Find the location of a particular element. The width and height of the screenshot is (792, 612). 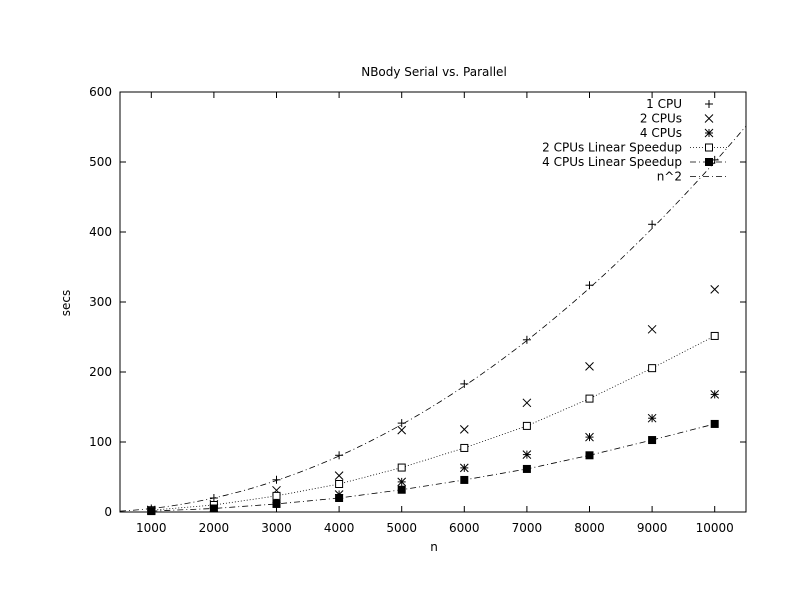

x-tick-label: 4000 is located at coordinates (339, 528).